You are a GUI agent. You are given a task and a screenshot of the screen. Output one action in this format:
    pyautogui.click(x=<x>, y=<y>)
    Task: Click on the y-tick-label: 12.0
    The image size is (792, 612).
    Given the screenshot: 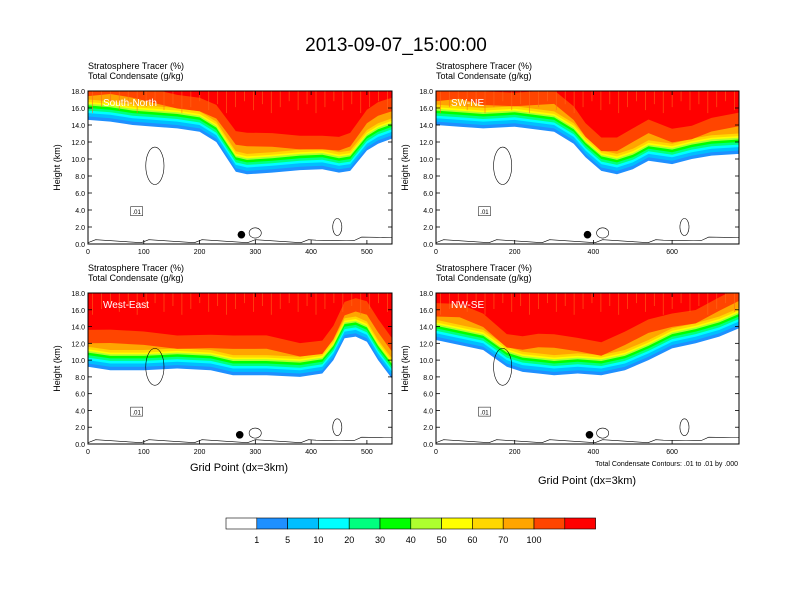 What is the action you would take?
    pyautogui.click(x=426, y=344)
    